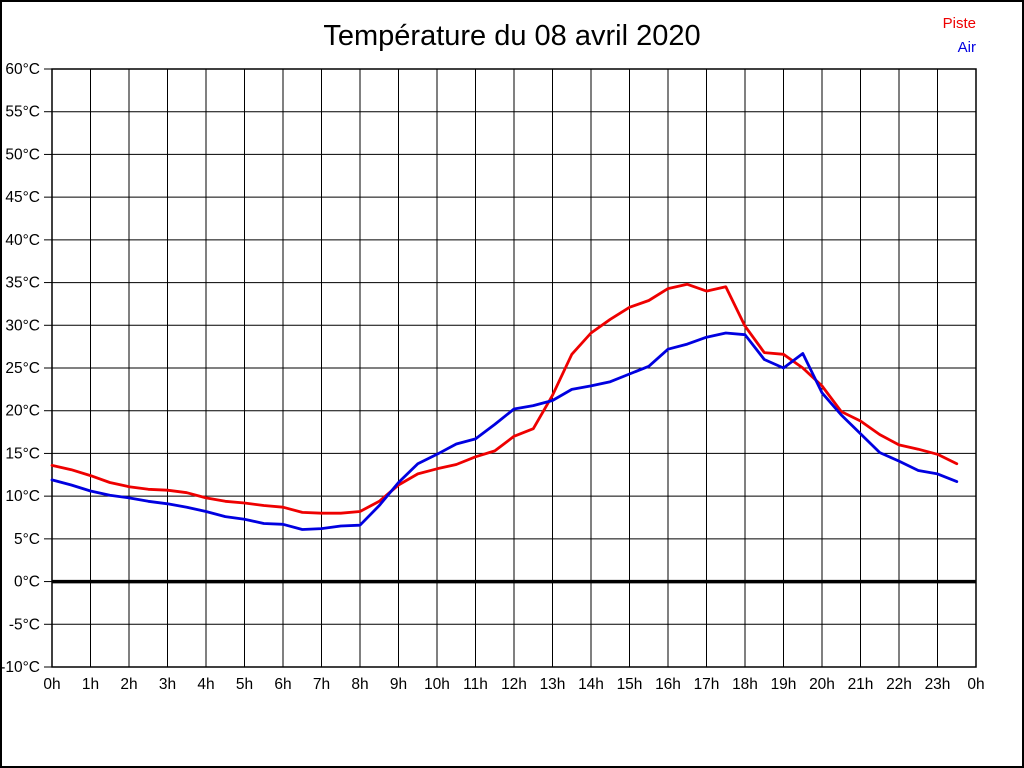 The image size is (1024, 768). I want to click on x-tick-label: 10h, so click(437, 684).